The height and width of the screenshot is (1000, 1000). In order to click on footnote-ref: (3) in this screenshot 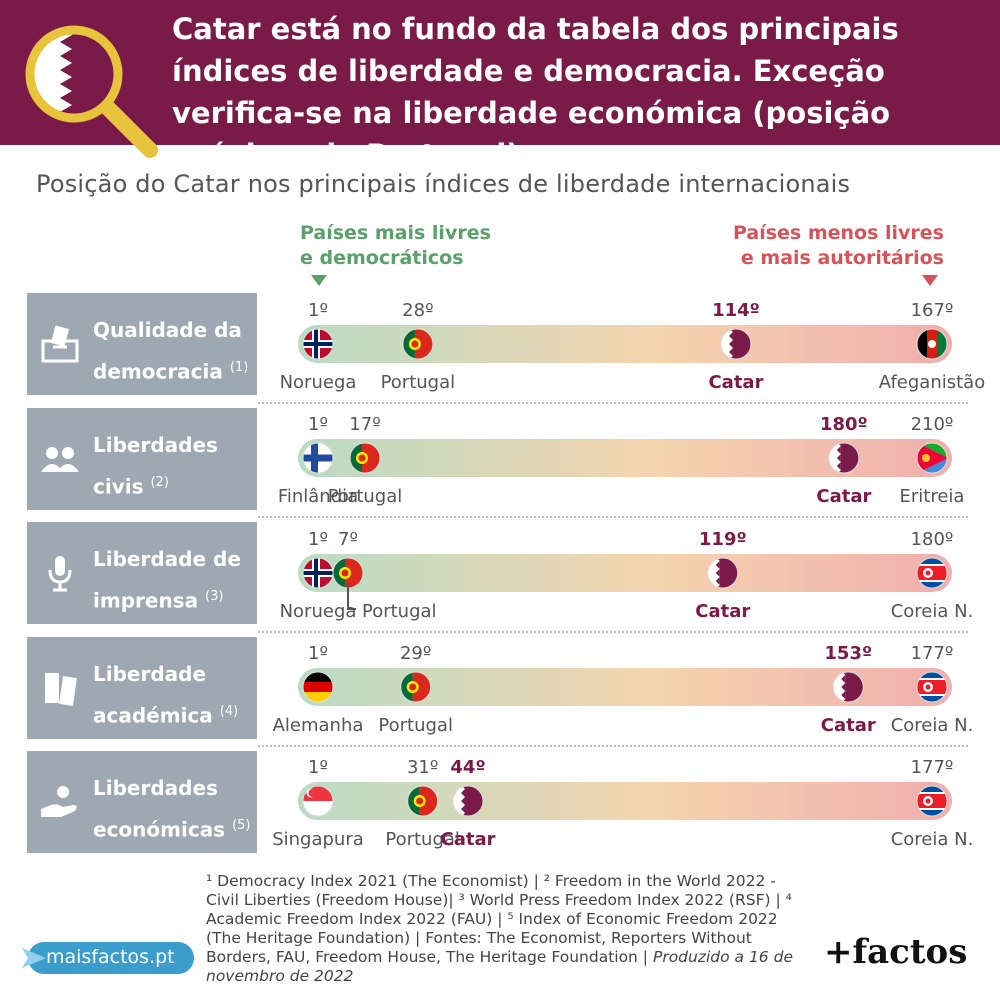, I will do `click(214, 596)`.